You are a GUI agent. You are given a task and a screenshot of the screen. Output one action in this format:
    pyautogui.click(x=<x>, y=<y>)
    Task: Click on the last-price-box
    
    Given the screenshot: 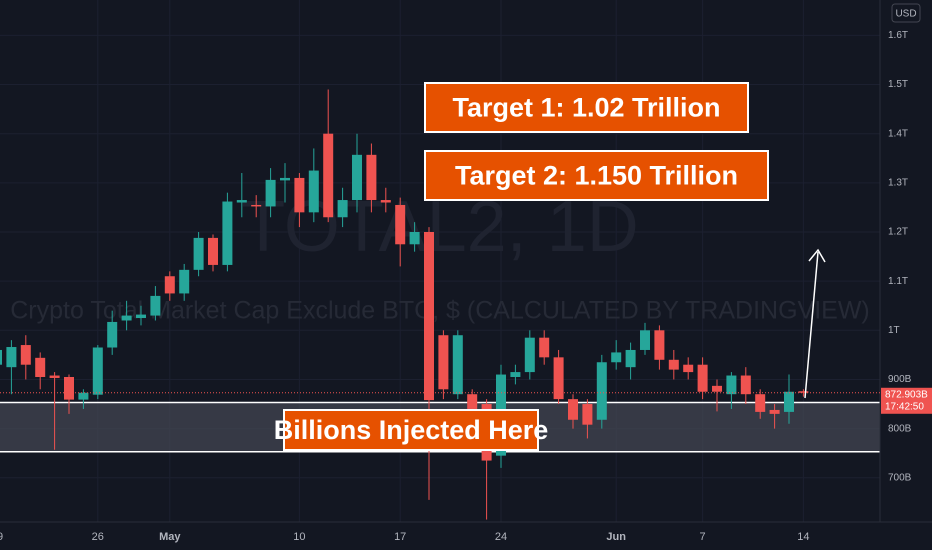 What is the action you would take?
    pyautogui.click(x=906, y=400)
    